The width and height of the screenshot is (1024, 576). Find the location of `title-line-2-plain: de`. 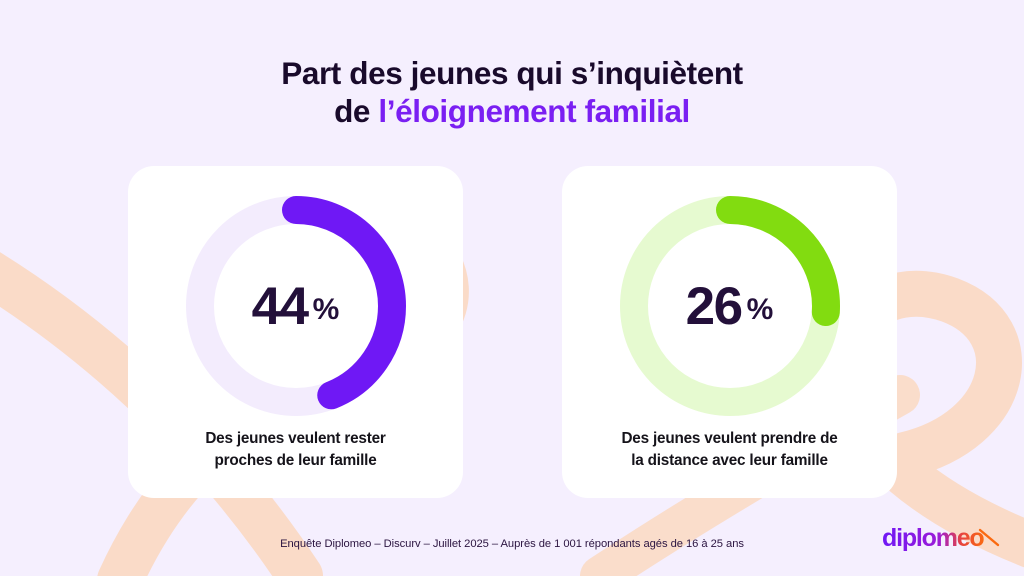

title-line-2-plain: de is located at coordinates (356, 111).